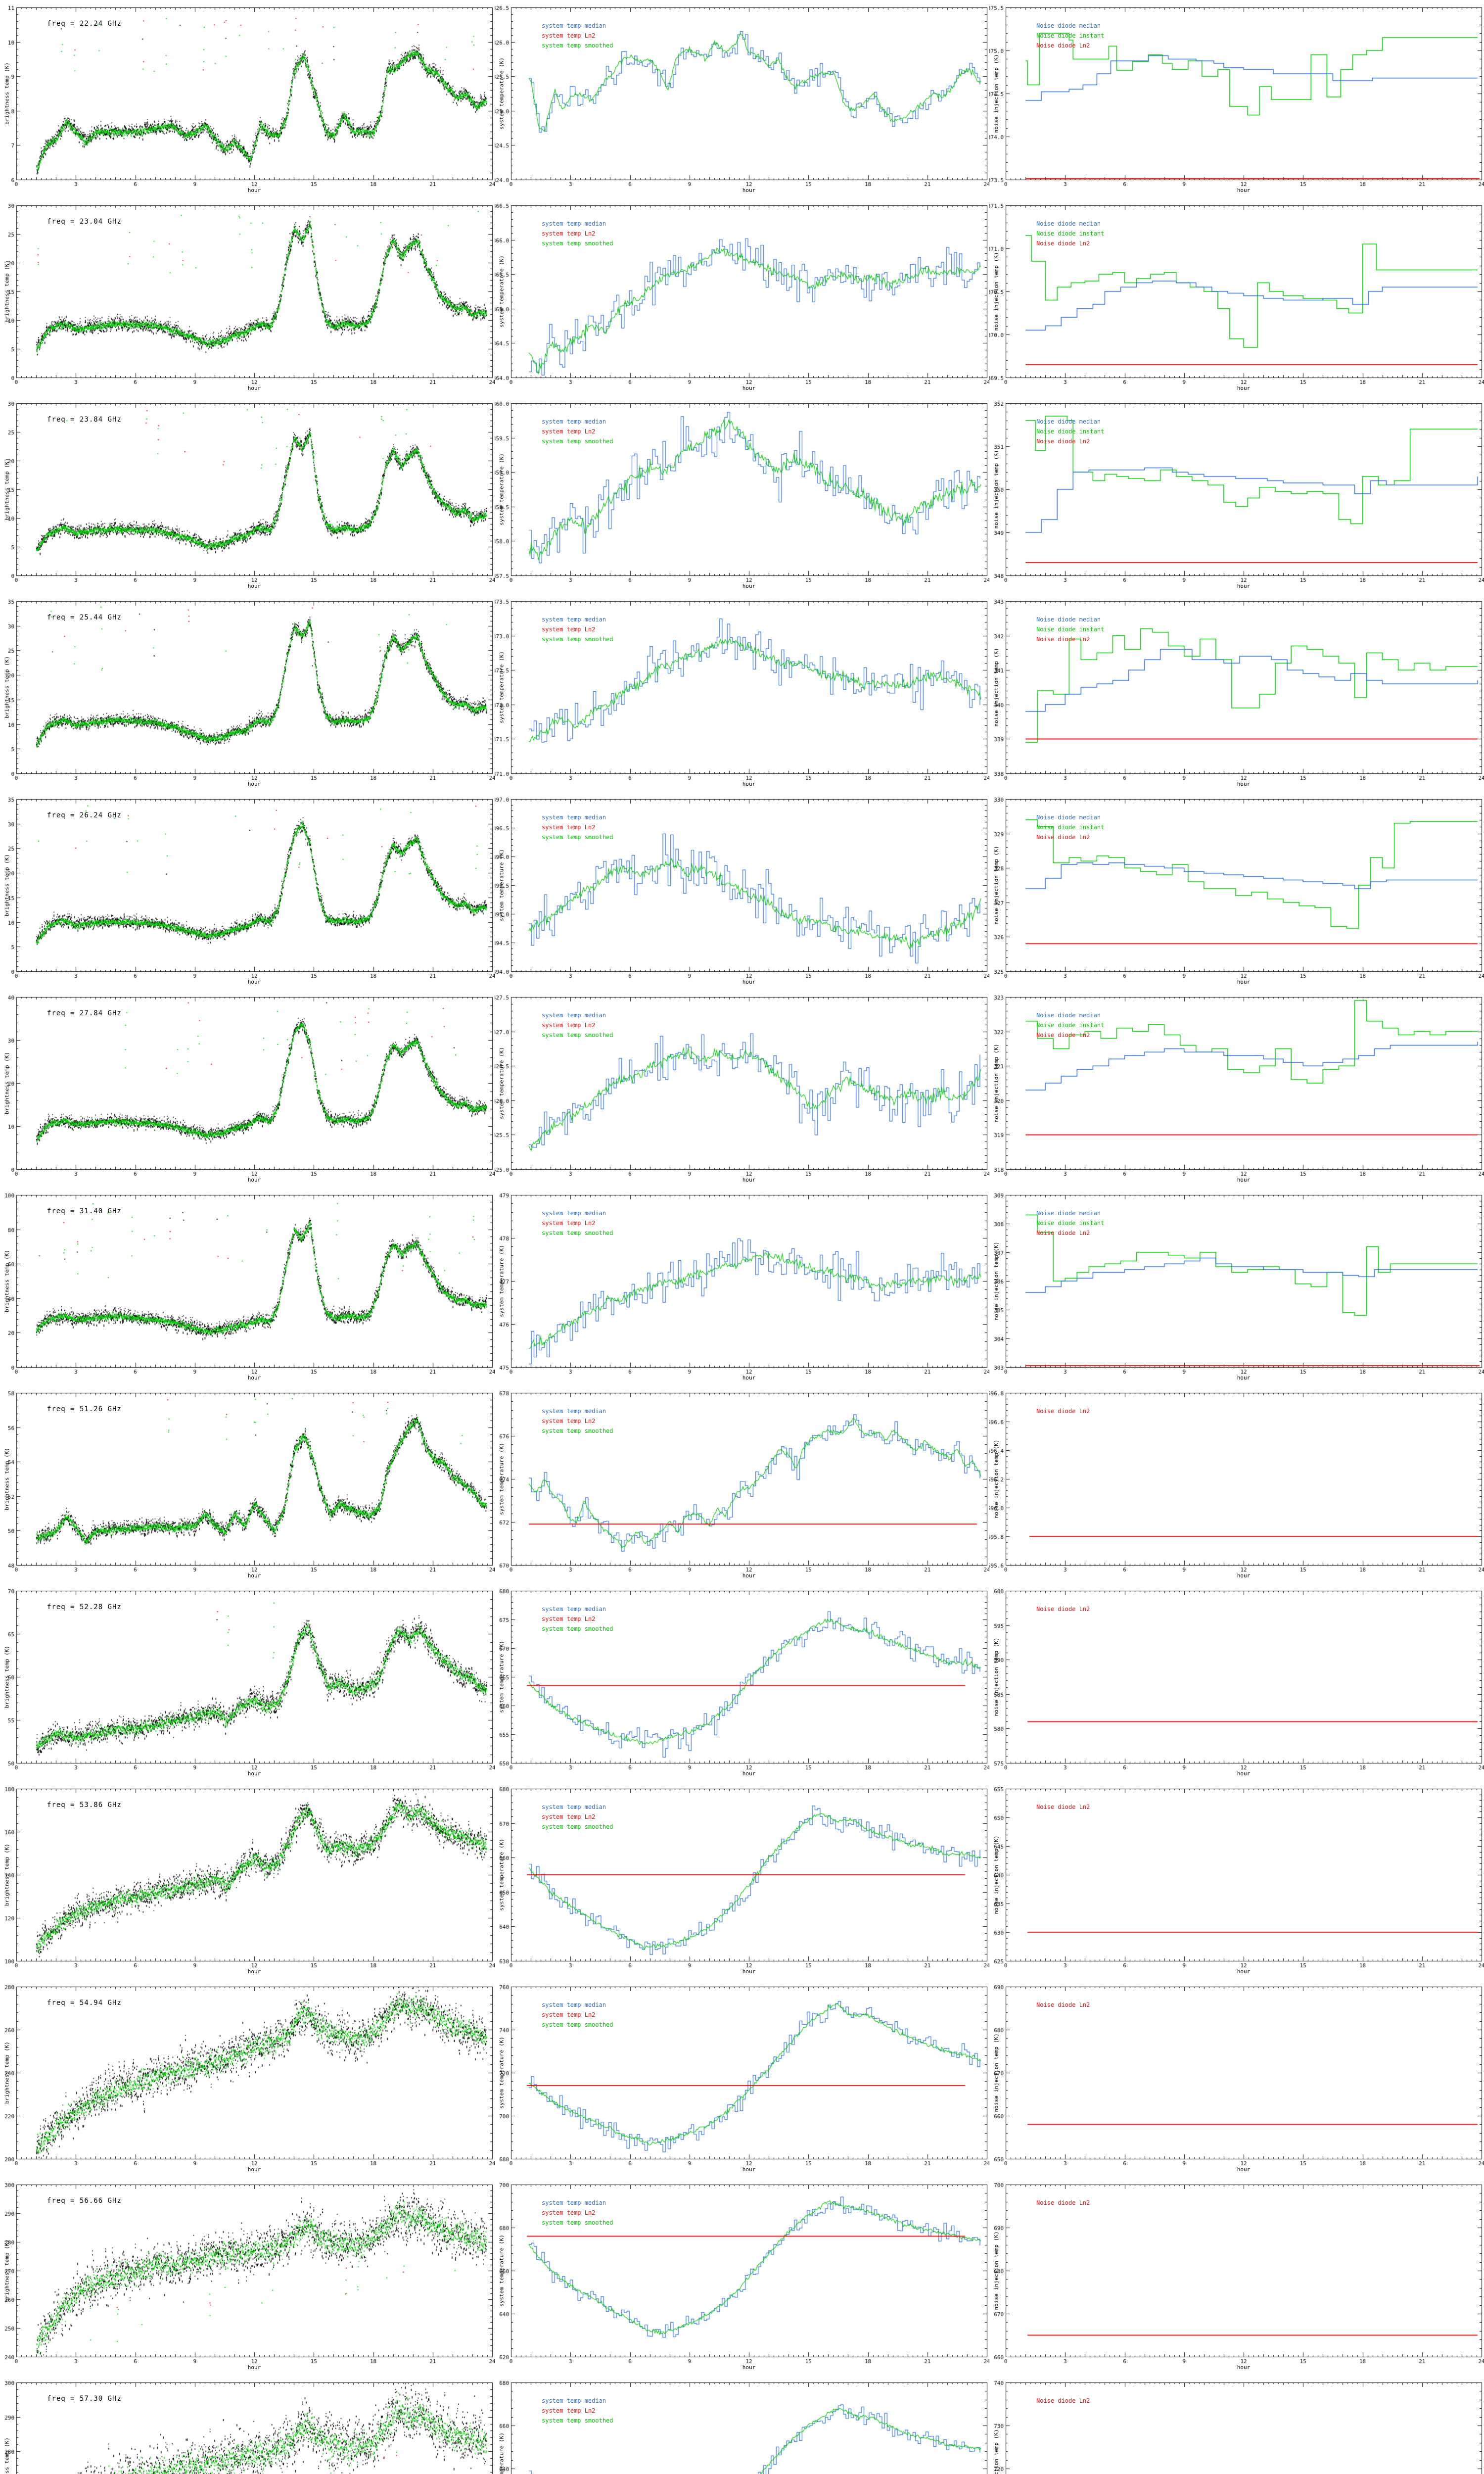  I want to click on freq-label: freq = 23.84 GHz, so click(84, 420).